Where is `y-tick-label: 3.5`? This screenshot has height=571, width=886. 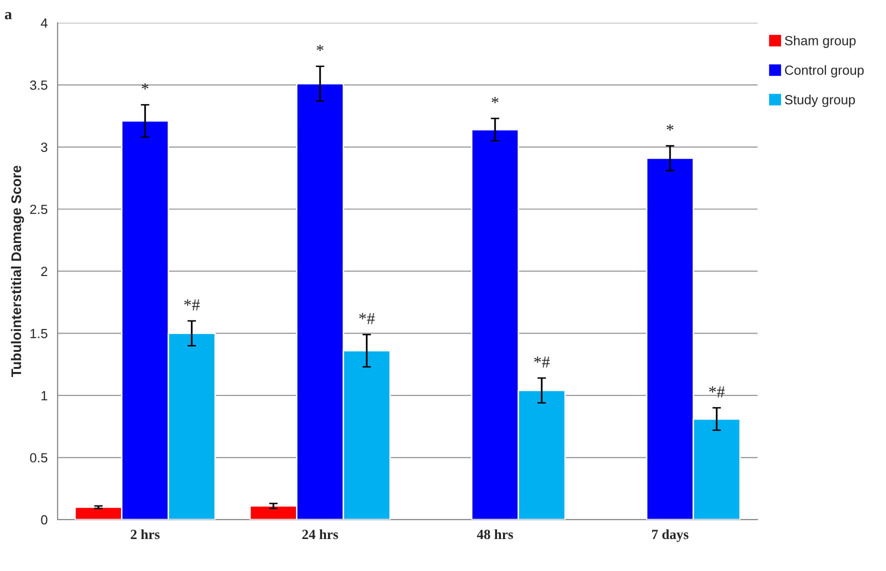 y-tick-label: 3.5 is located at coordinates (39, 85).